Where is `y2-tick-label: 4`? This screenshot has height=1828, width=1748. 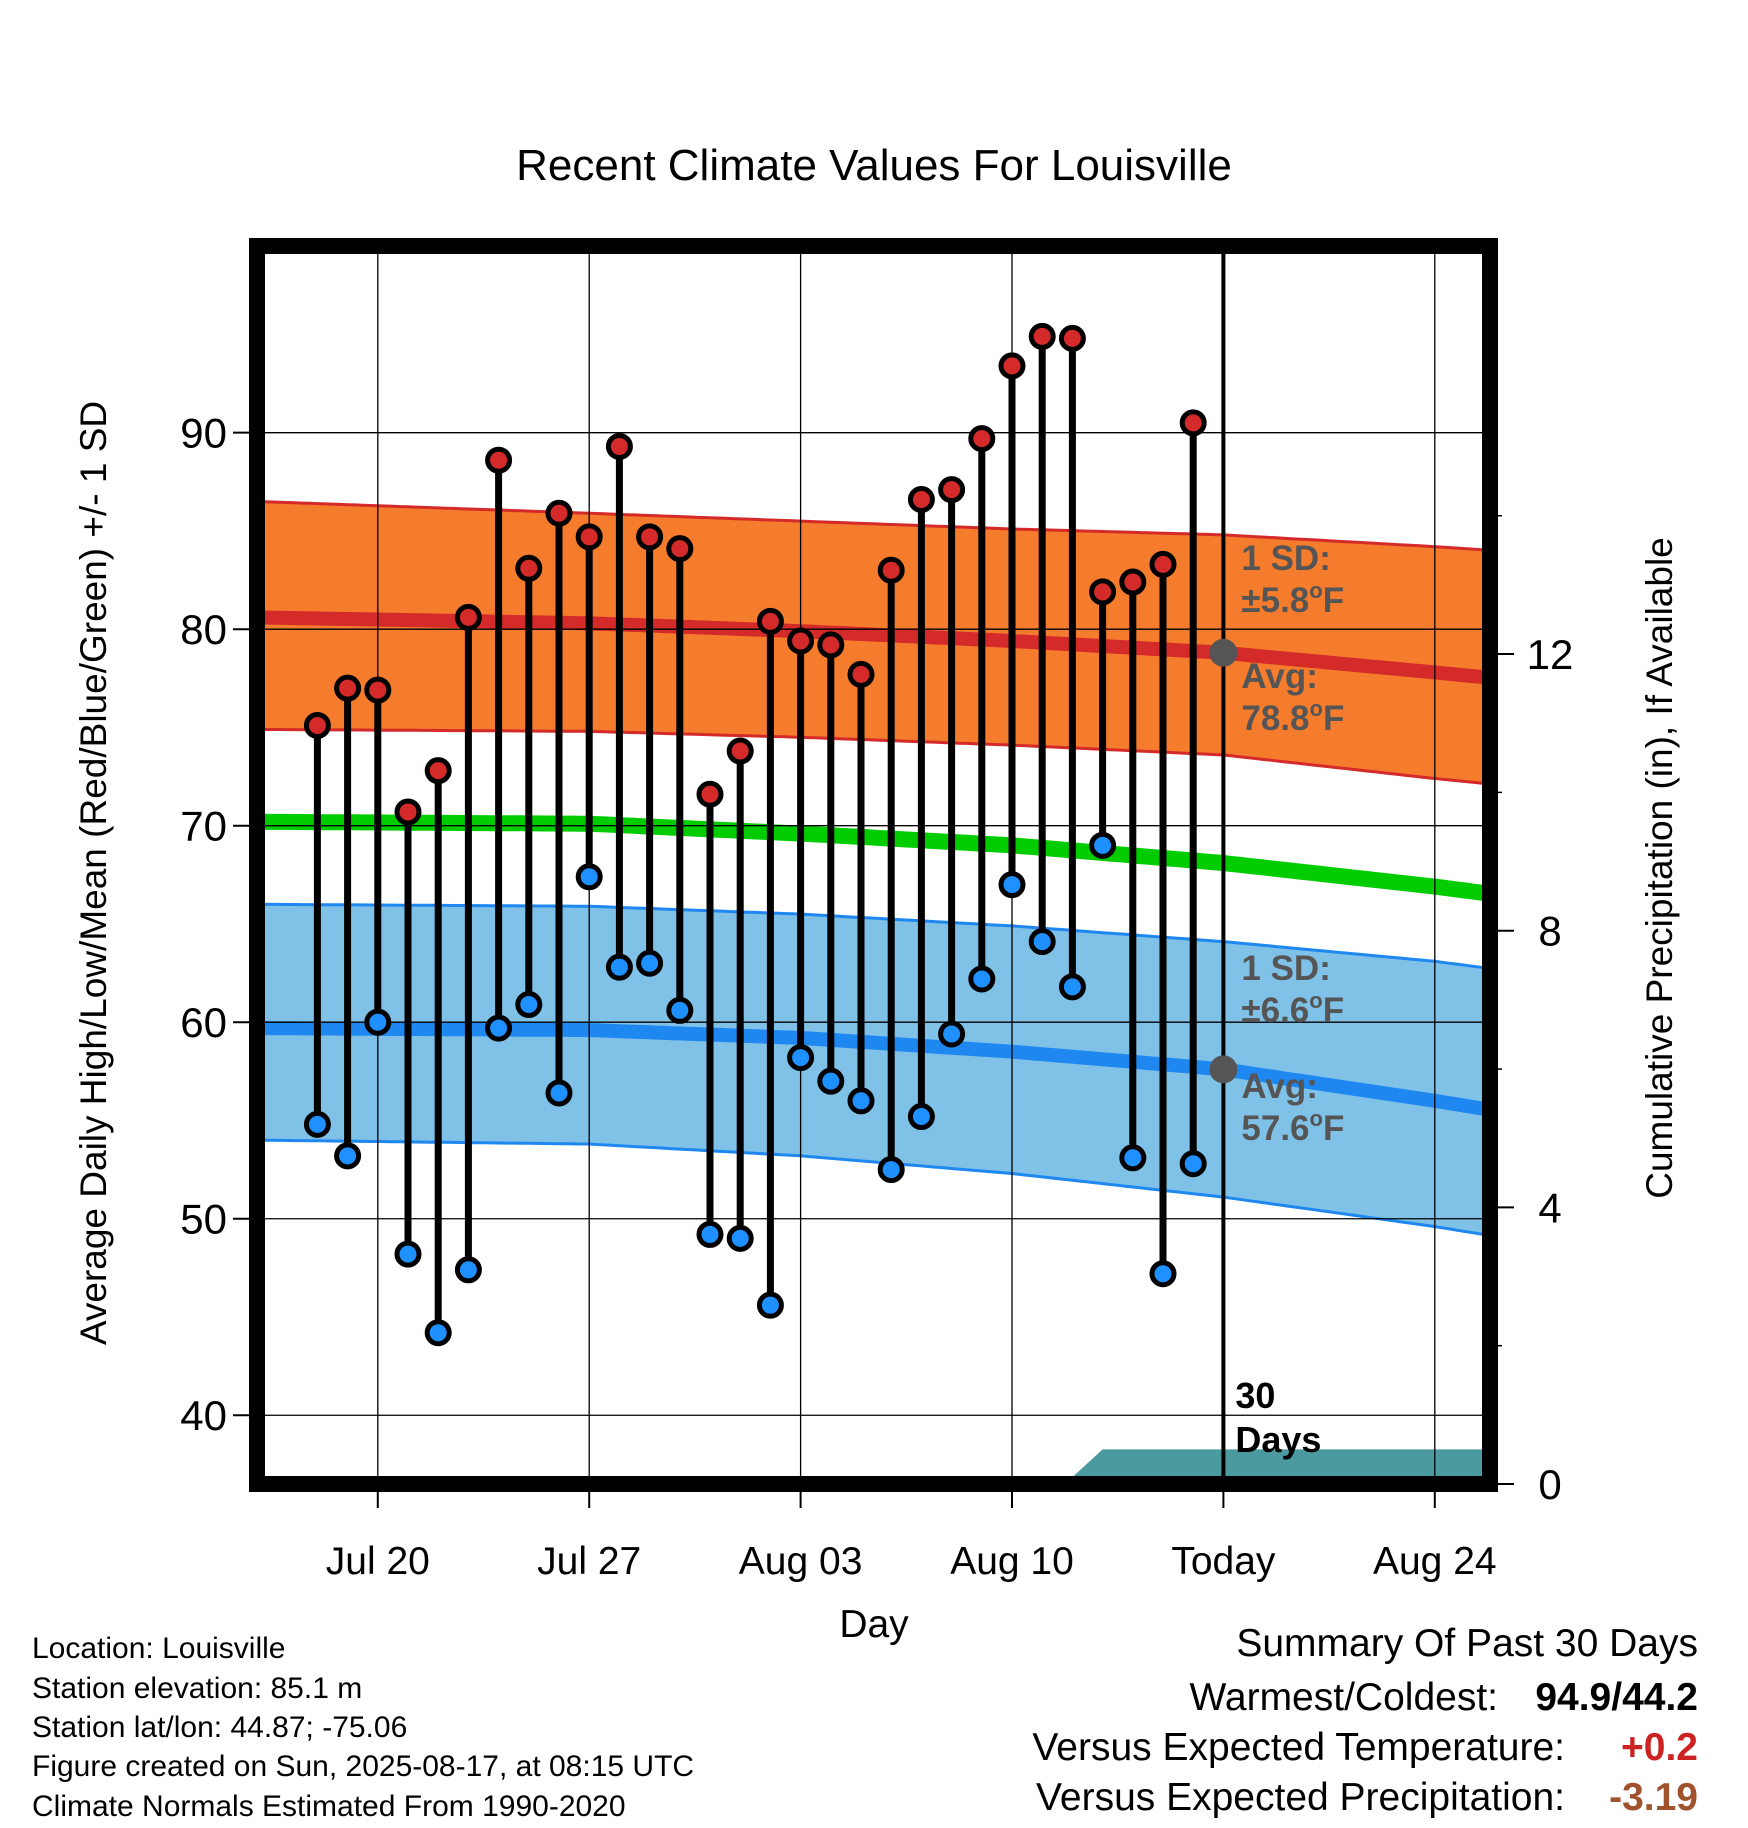 y2-tick-label: 4 is located at coordinates (1549, 1207).